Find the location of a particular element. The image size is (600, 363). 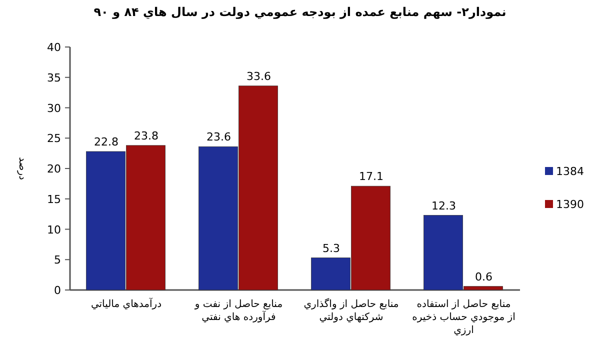

data-label: 23.8 is located at coordinates (146, 135).